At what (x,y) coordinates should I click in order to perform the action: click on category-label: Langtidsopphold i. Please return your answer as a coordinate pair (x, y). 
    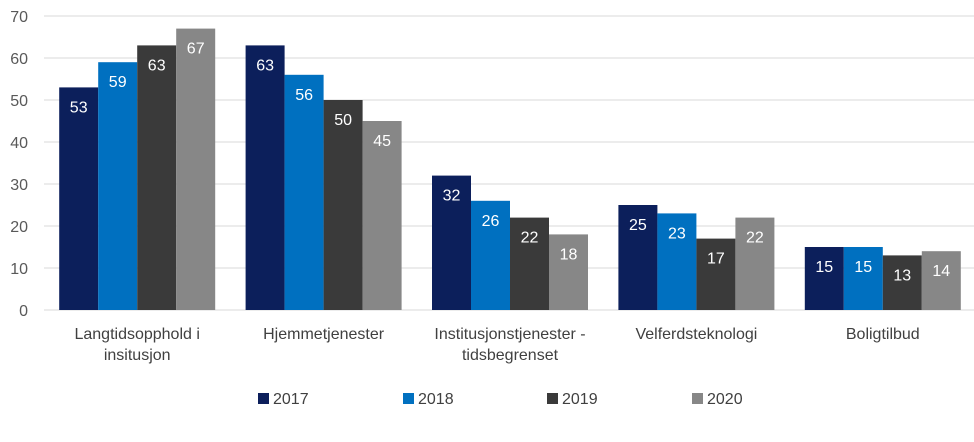
    Looking at the image, I should click on (136, 334).